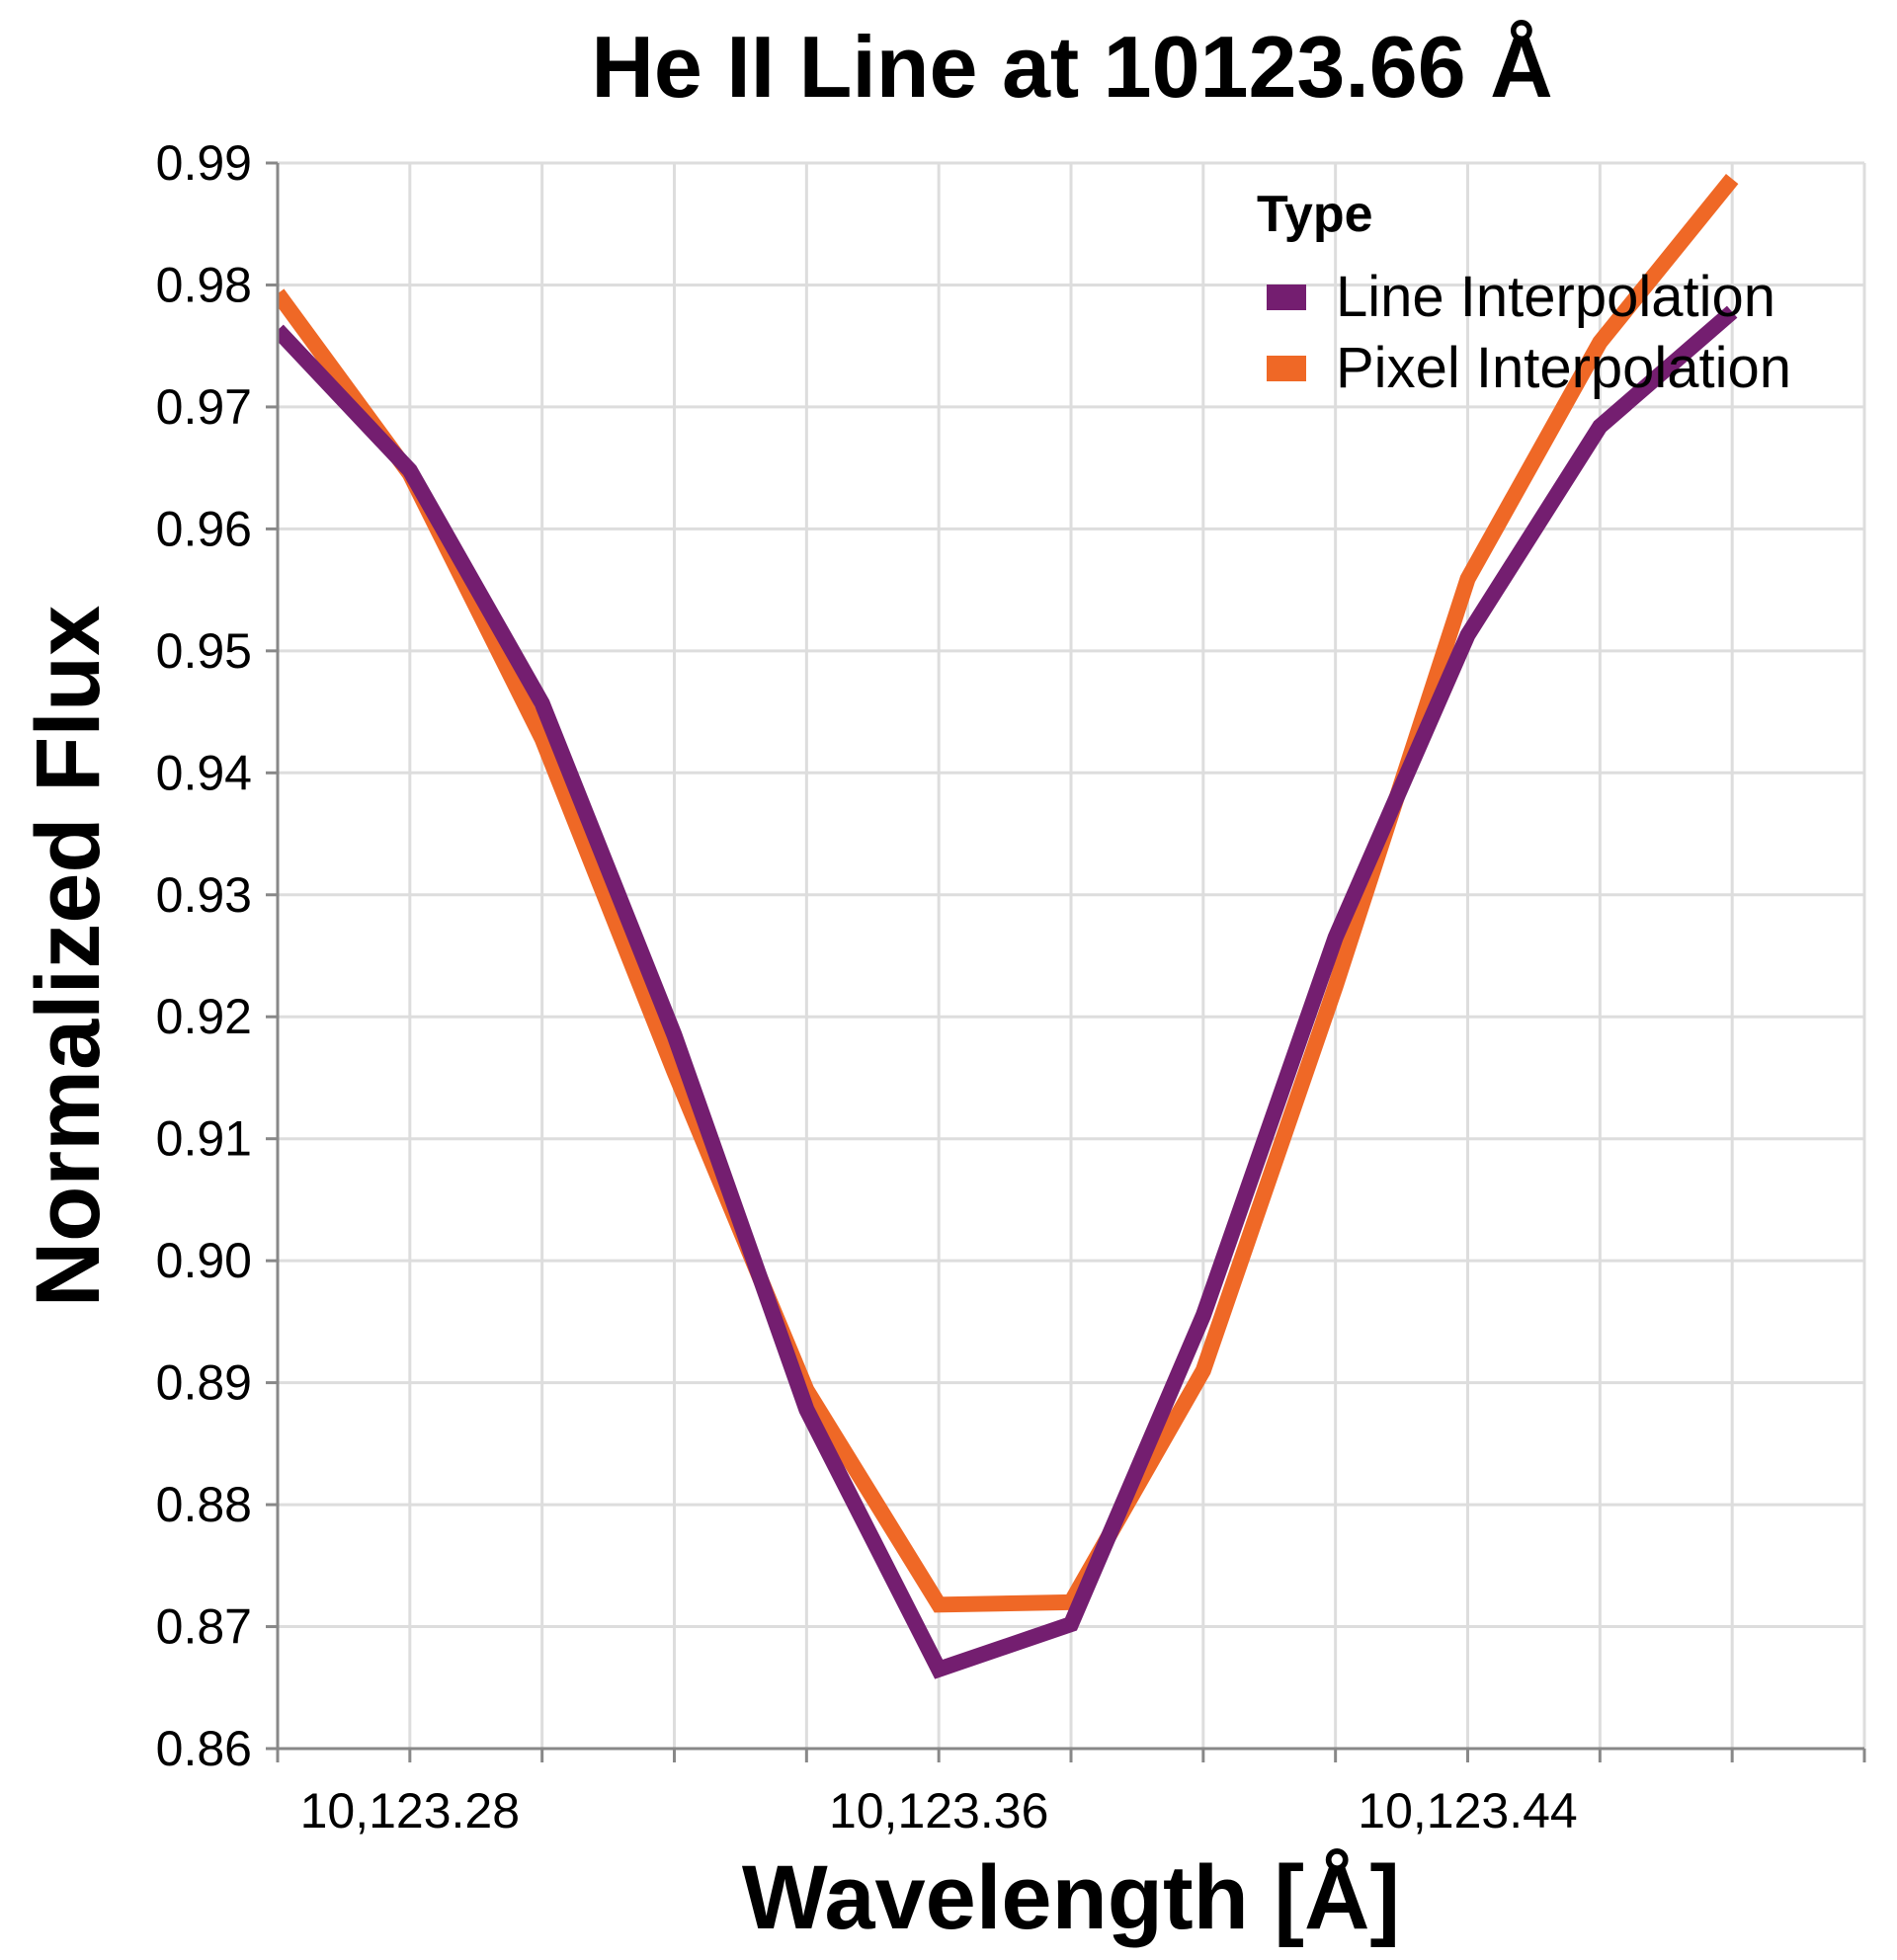 Image resolution: width=1897 pixels, height=1960 pixels. What do you see at coordinates (1071, 1793) in the screenshot?
I see `x-axis-ticks: 10,123.28 10,123.36 10,123.44` at bounding box center [1071, 1793].